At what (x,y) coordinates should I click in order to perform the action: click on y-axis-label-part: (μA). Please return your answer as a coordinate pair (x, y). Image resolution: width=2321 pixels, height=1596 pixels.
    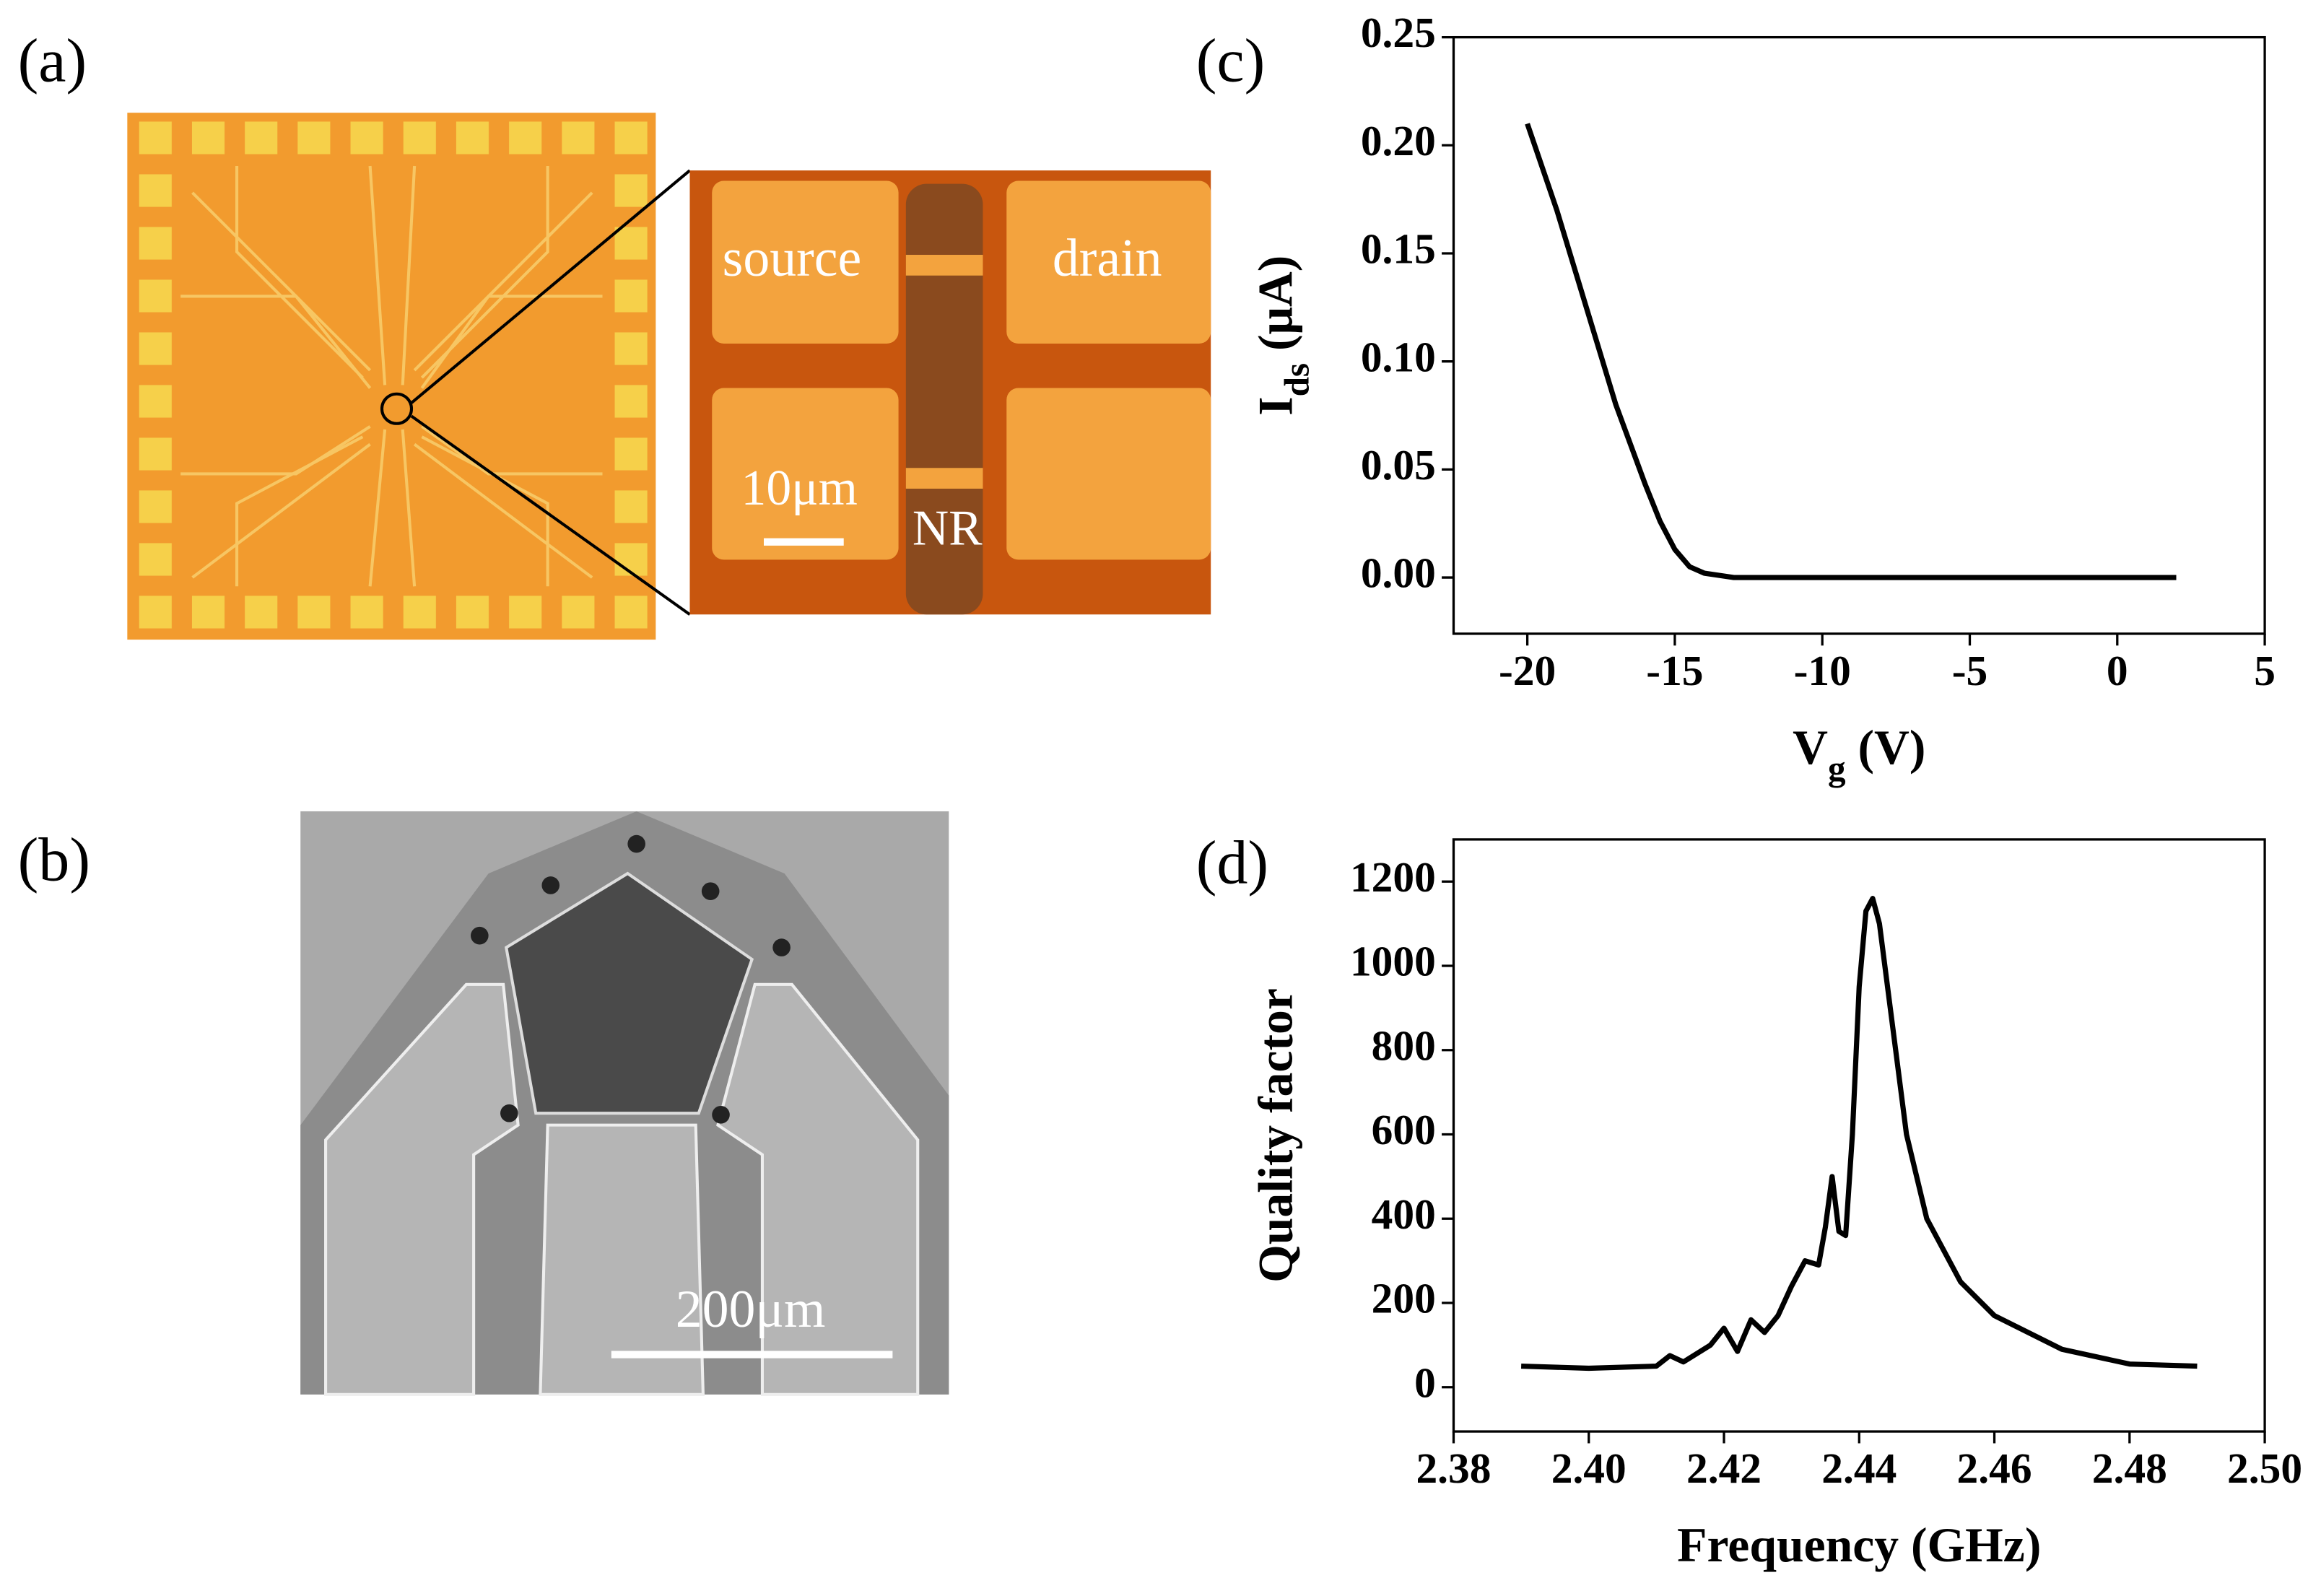
    Looking at the image, I should click on (1275, 310).